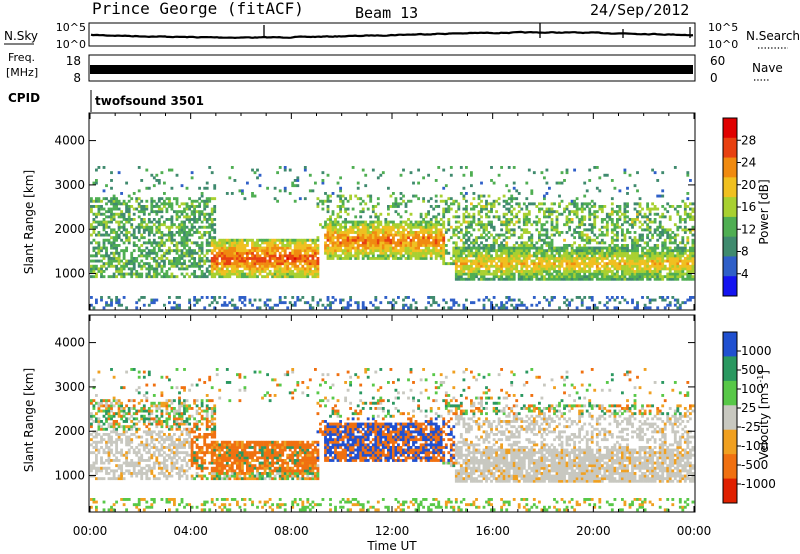  Describe the element at coordinates (73, 61) in the screenshot. I see `freq-left-tick-top: 18` at that location.